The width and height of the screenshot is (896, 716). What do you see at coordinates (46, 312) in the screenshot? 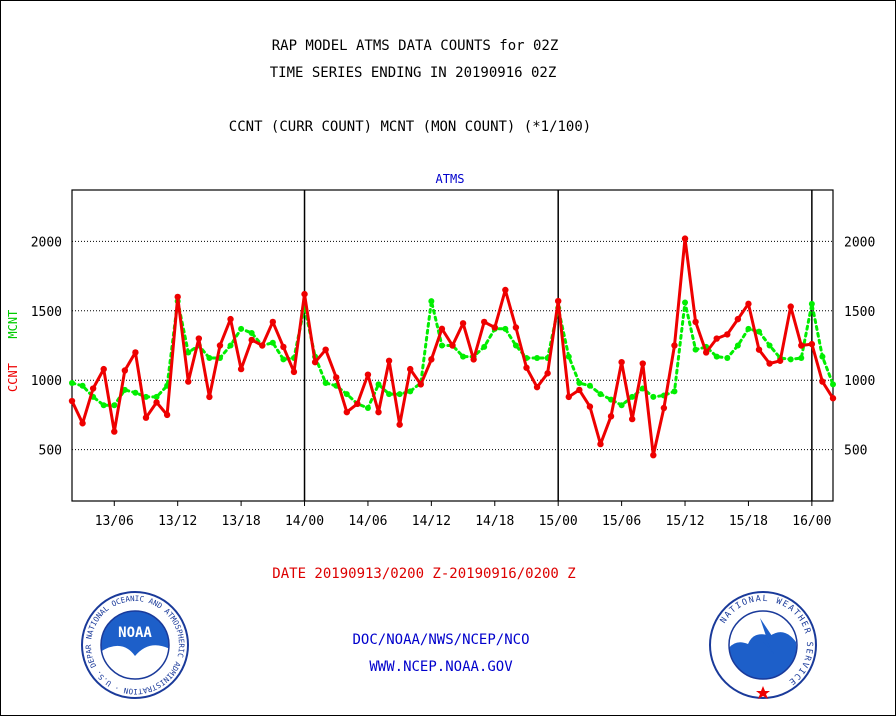
I see `y-tick-label-left: 1500` at bounding box center [46, 312].